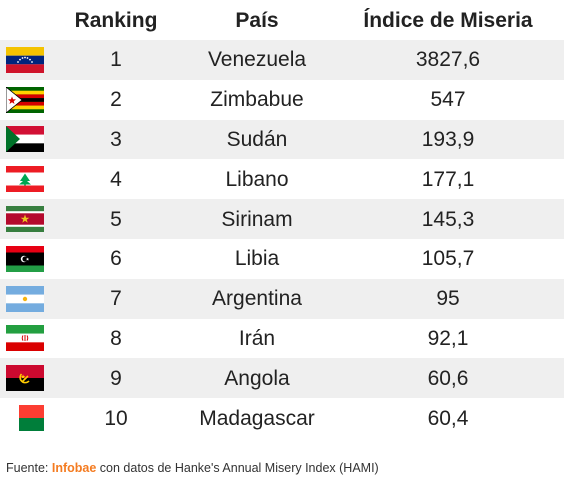  I want to click on table-row: 8 Irán 92,1, so click(282, 339).